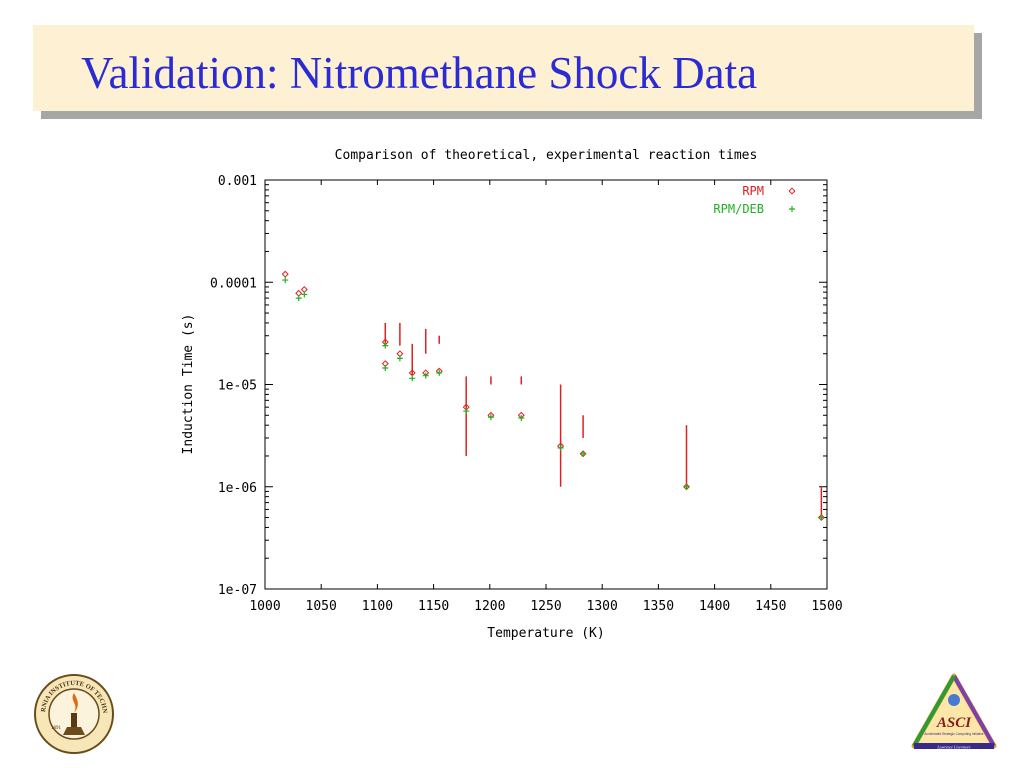 This screenshot has width=1024, height=768. I want to click on title-box: Validation: Nitromethane Shock Data, so click(503, 68).